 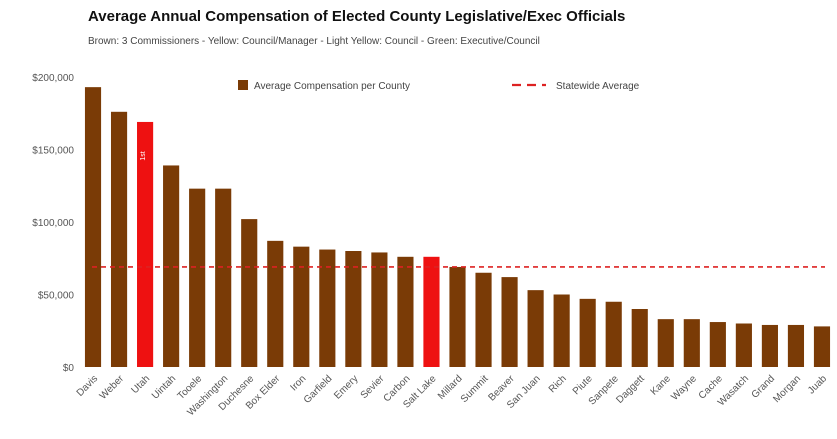 I want to click on y-tick-label: $100,000, so click(x=53, y=223).